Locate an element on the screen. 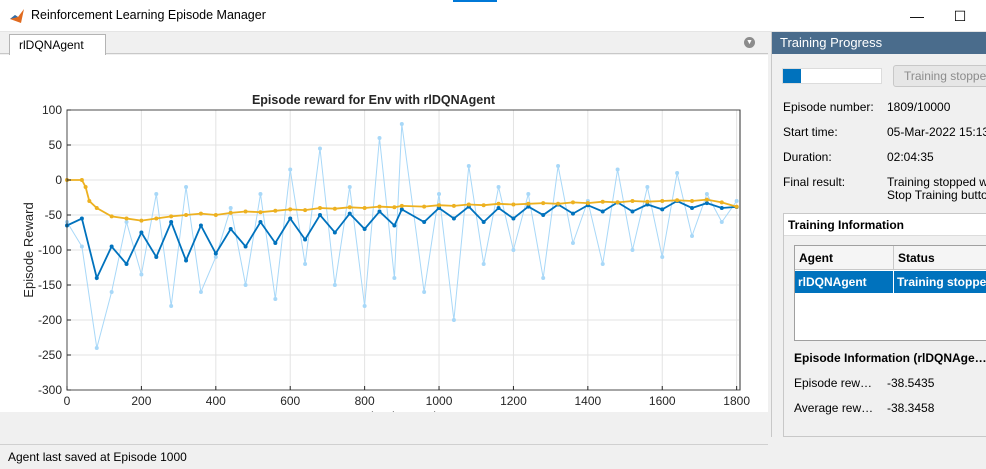  tab-menu-icon: ▼ is located at coordinates (749, 42).